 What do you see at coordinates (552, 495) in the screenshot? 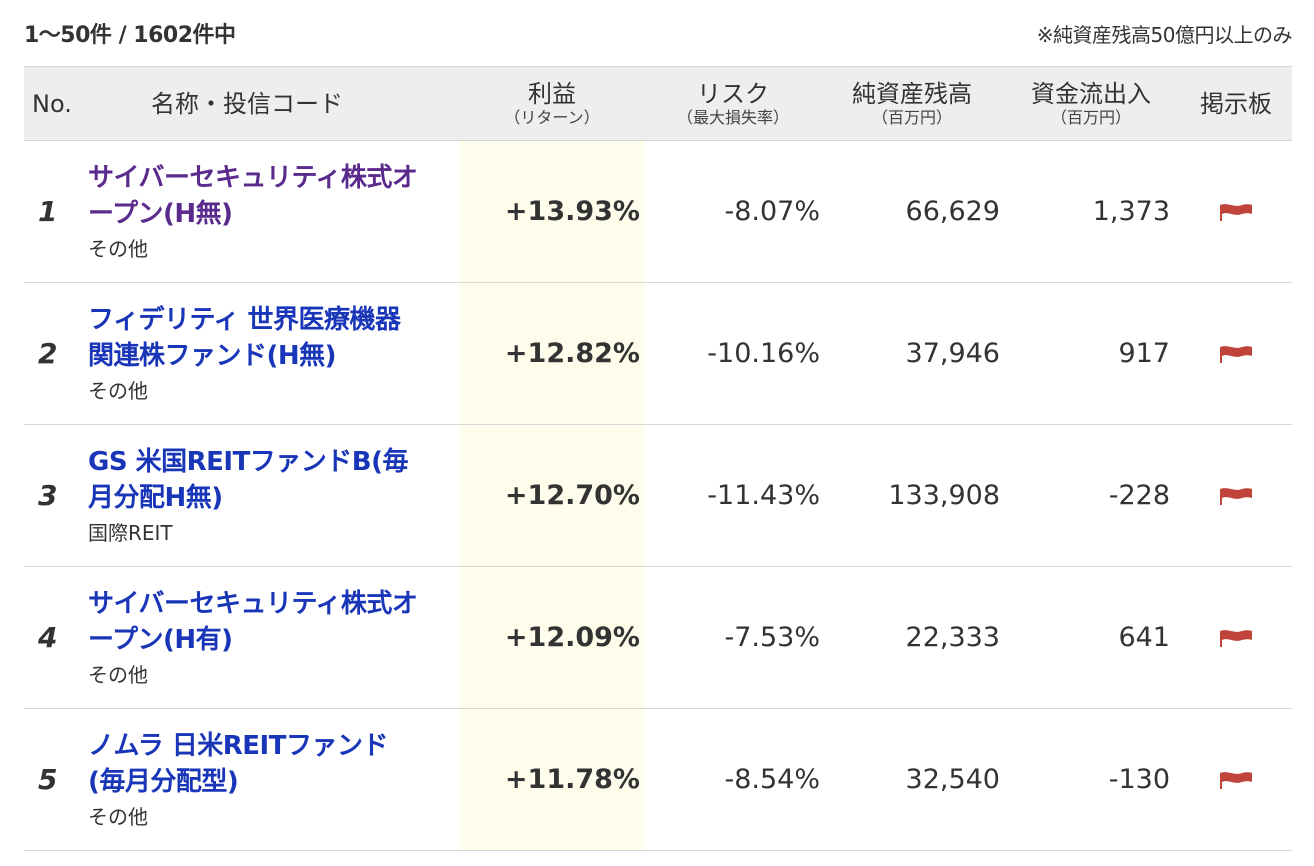
I see `return-value: +12.70%` at bounding box center [552, 495].